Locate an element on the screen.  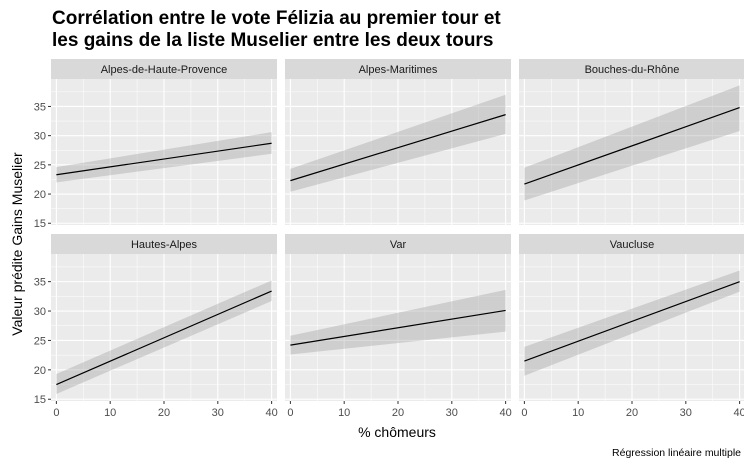
panel-alpes-maritimes: Alpes-Maritimes is located at coordinates (398, 142).